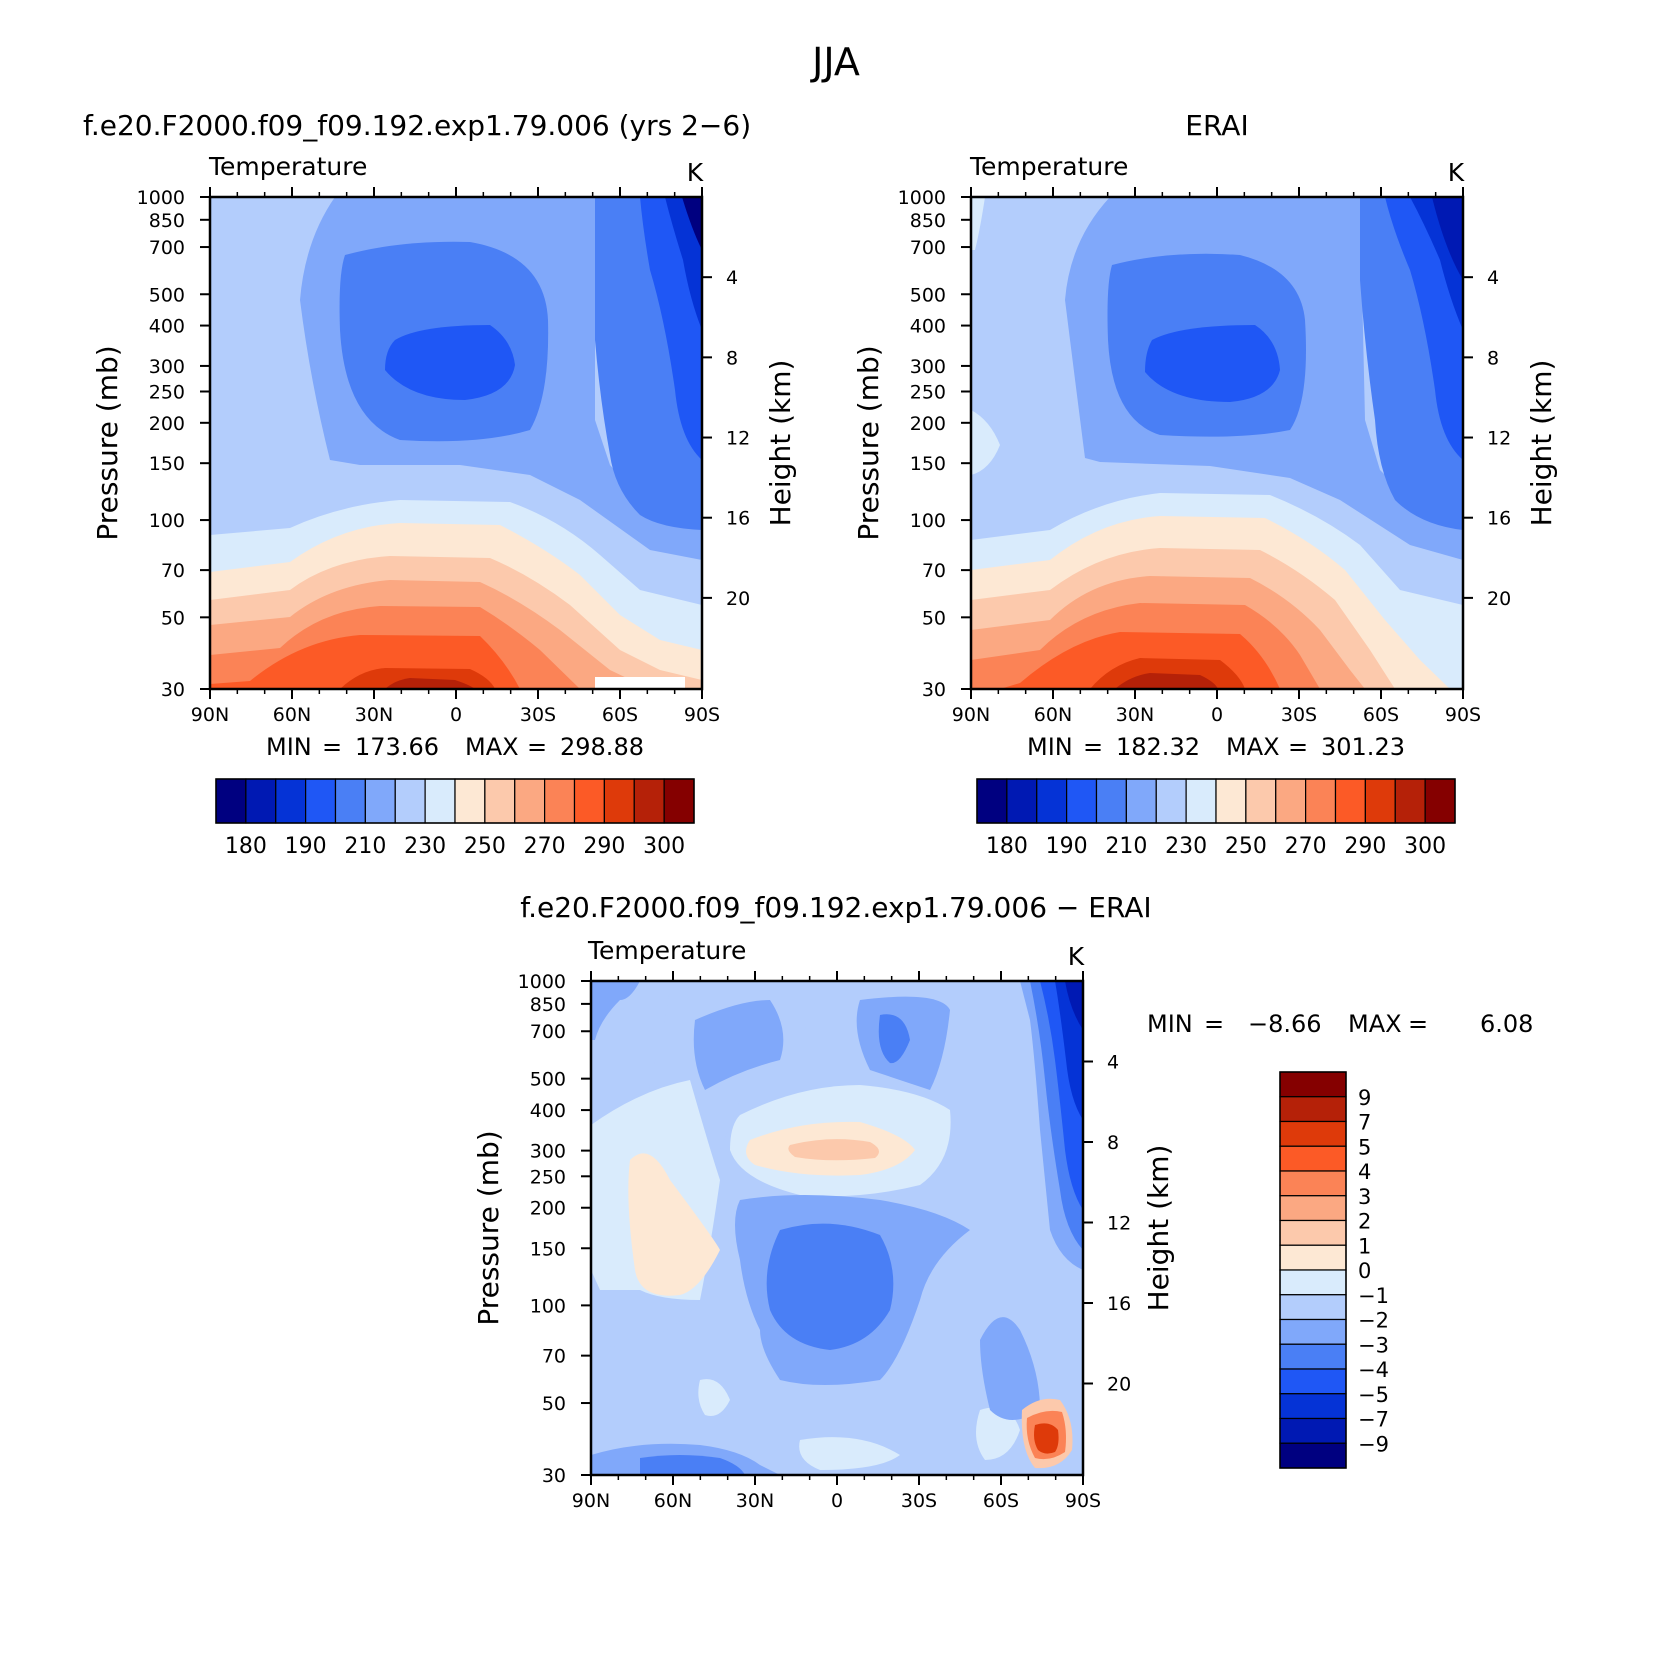 This screenshot has height=1666, width=1663. I want to click on min-value: 182.32, so click(1158, 747).